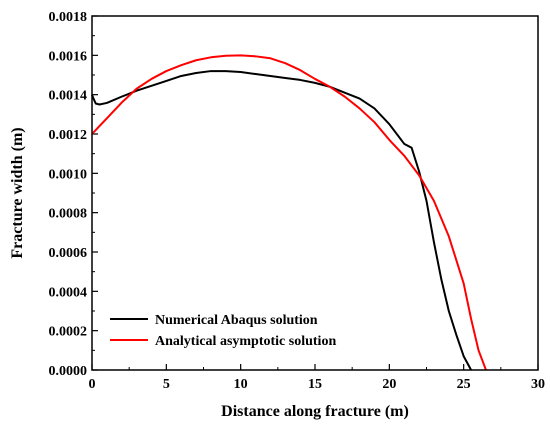 The height and width of the screenshot is (428, 550). I want to click on y-tick-label: 0.0012, so click(68, 135).